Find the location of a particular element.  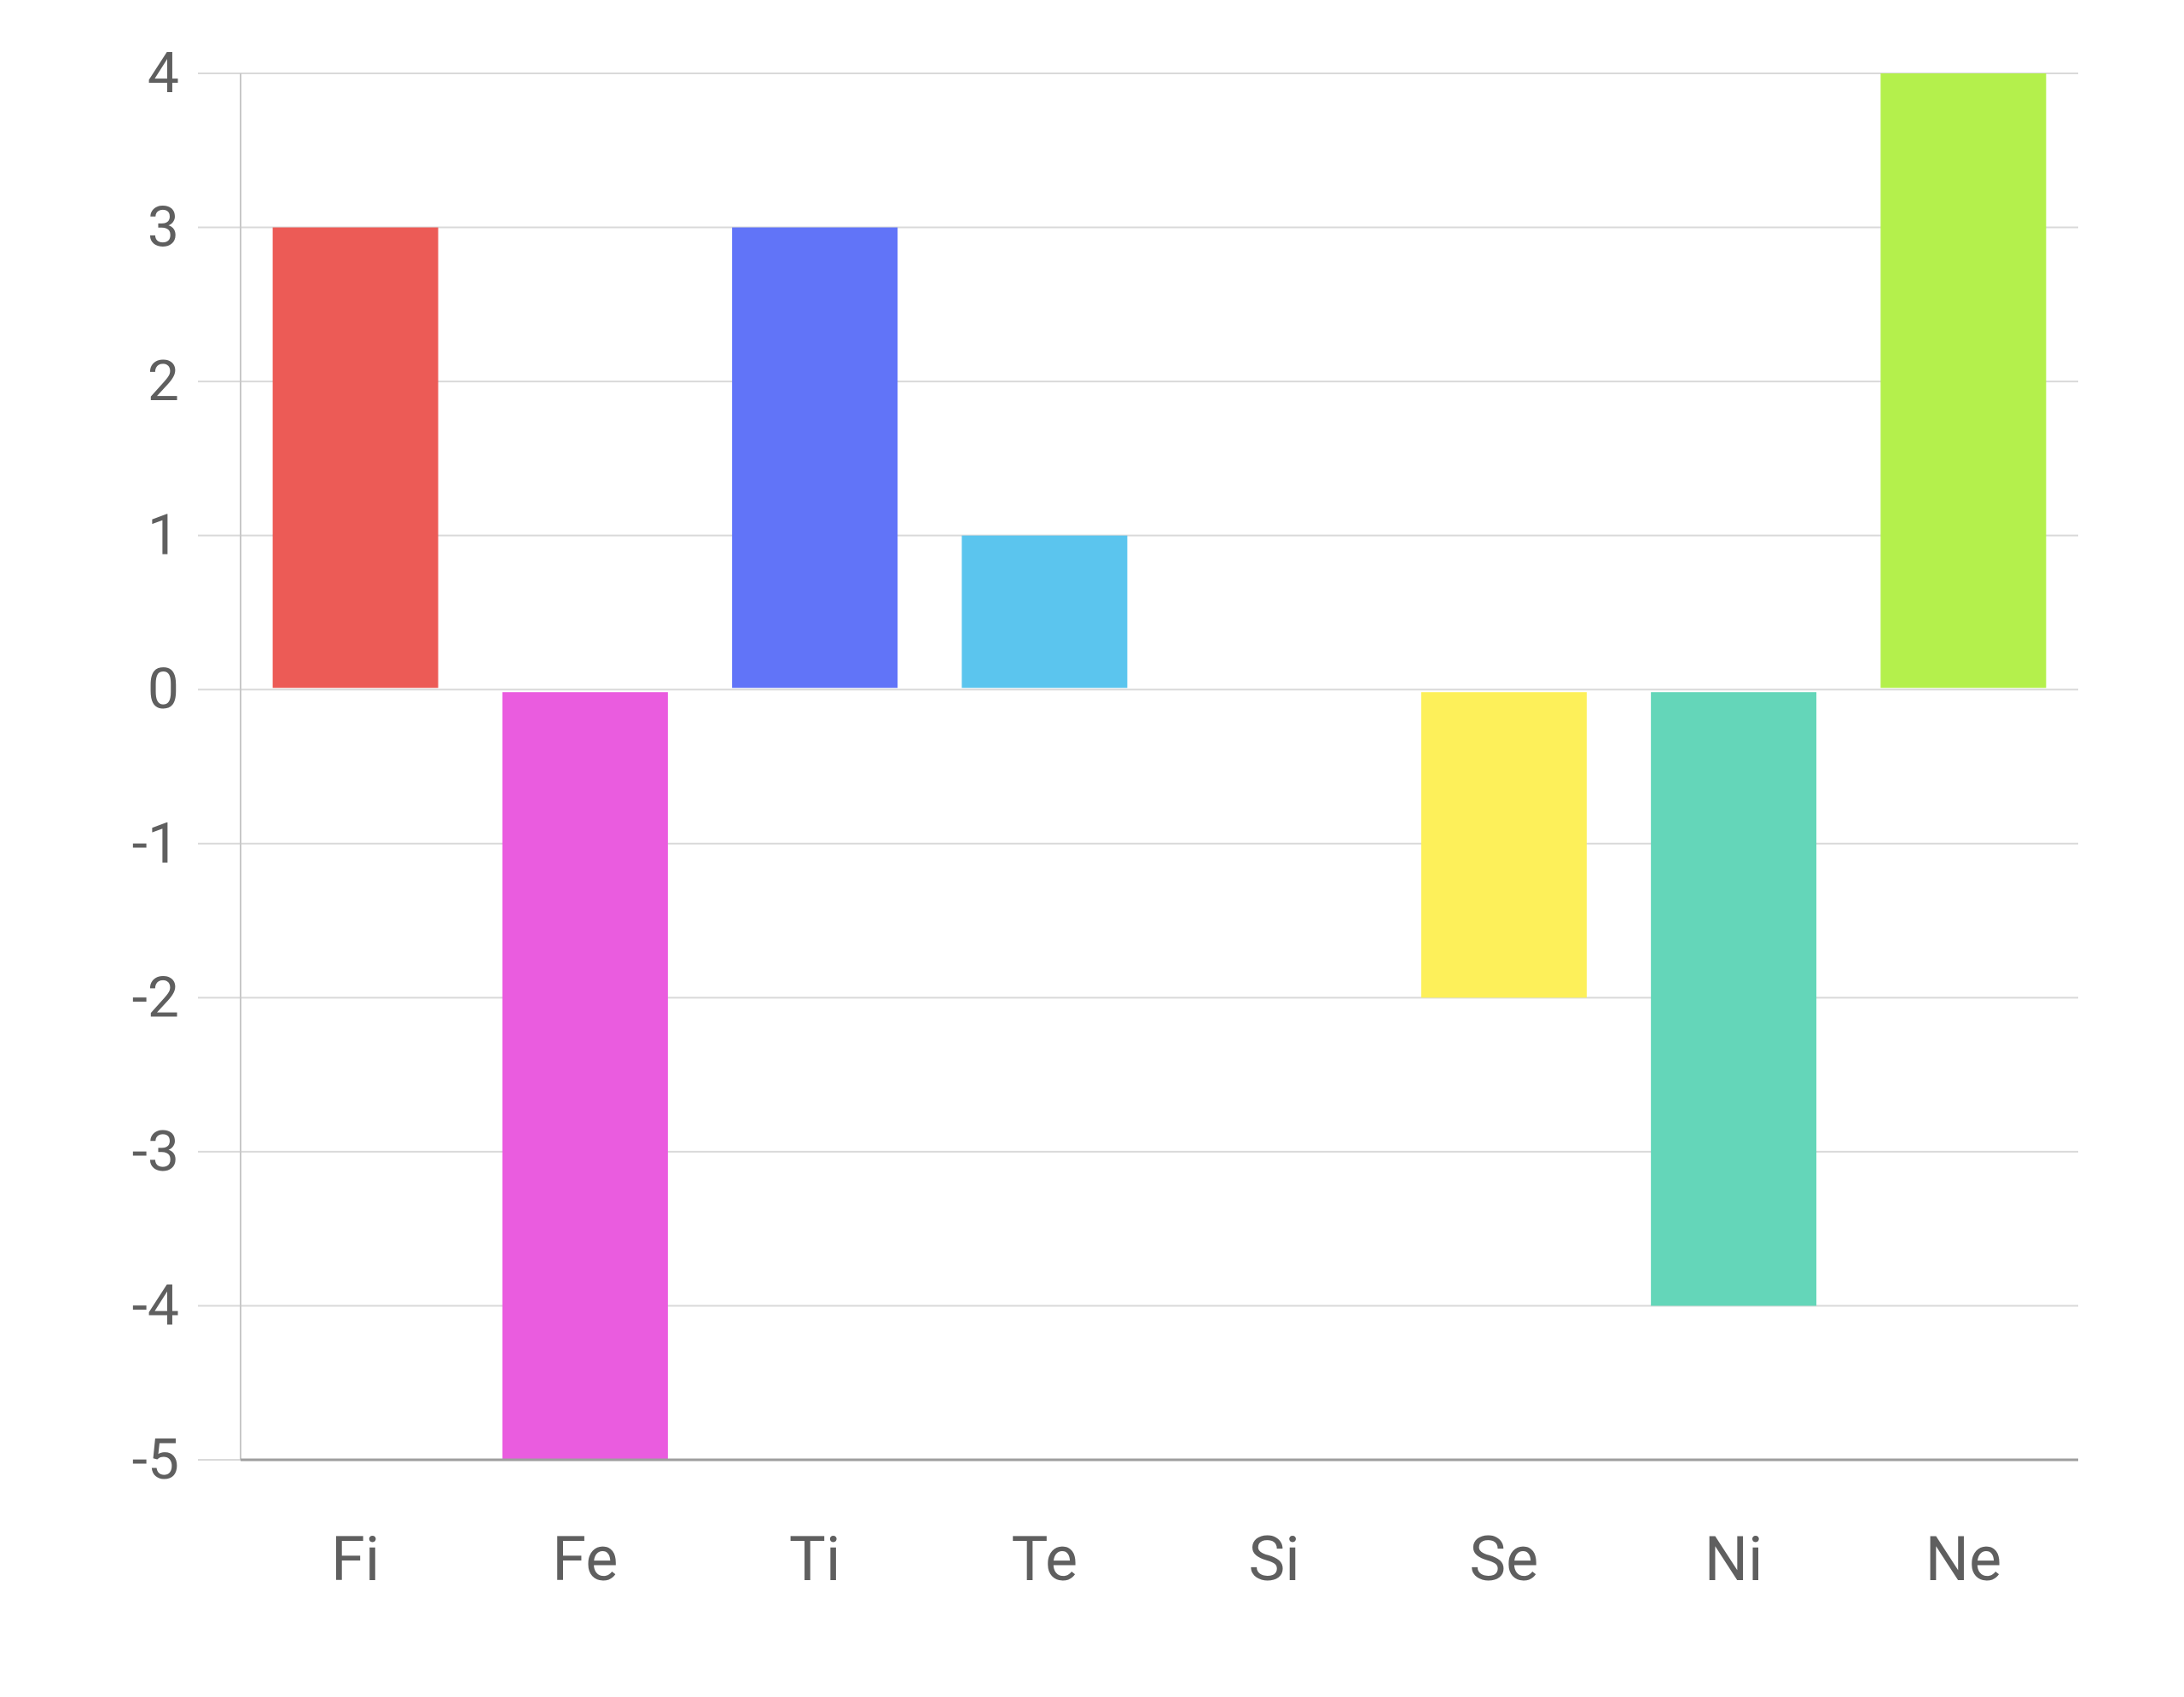

y-tick-label: -3 is located at coordinates (155, 1152).